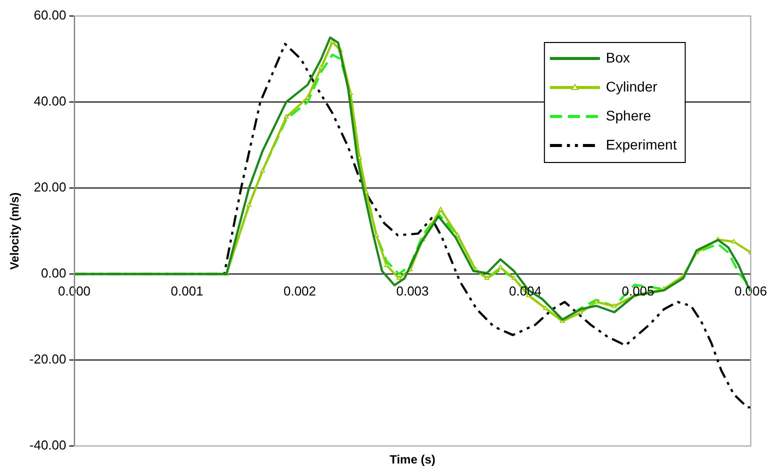  What do you see at coordinates (50, 15) in the screenshot?
I see `y-tick-label: 60.00` at bounding box center [50, 15].